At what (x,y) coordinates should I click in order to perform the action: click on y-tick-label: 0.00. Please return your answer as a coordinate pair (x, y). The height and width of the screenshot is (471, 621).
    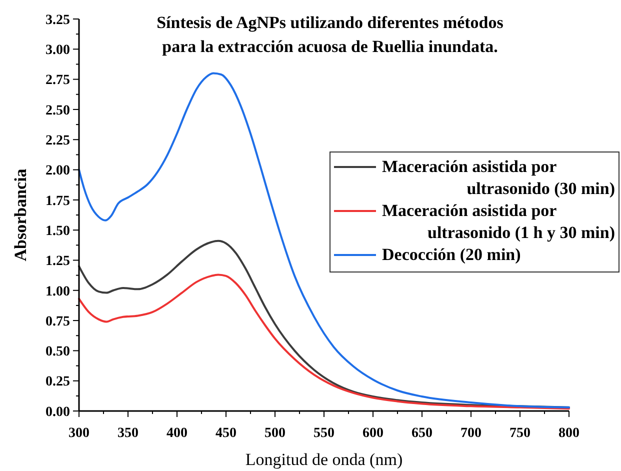
    Looking at the image, I should click on (58, 412).